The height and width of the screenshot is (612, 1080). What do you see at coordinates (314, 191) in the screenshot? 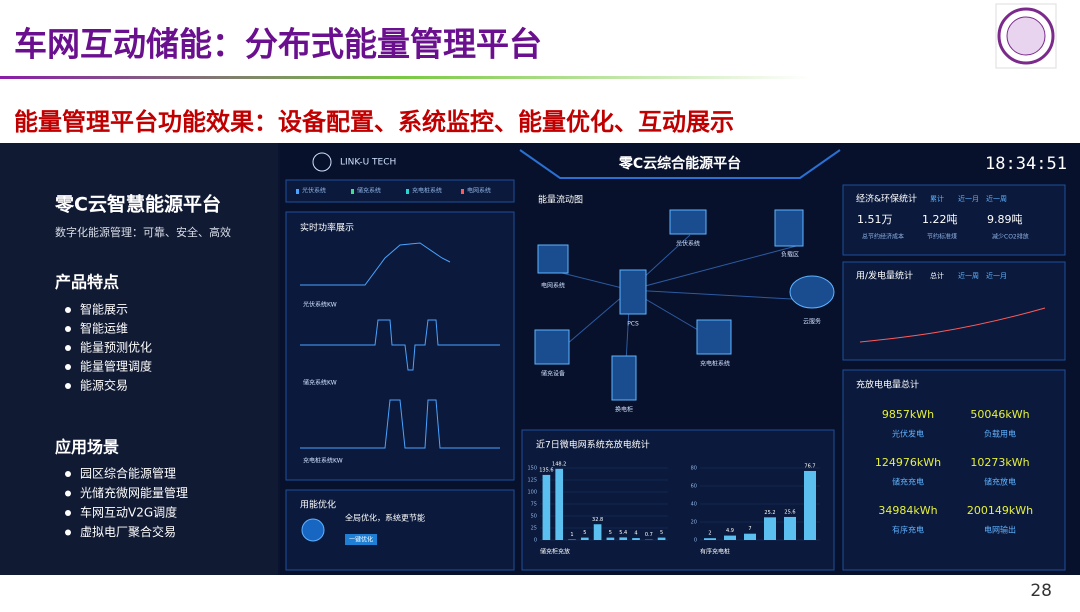
I see `legend-label: 光伏系统` at bounding box center [314, 191].